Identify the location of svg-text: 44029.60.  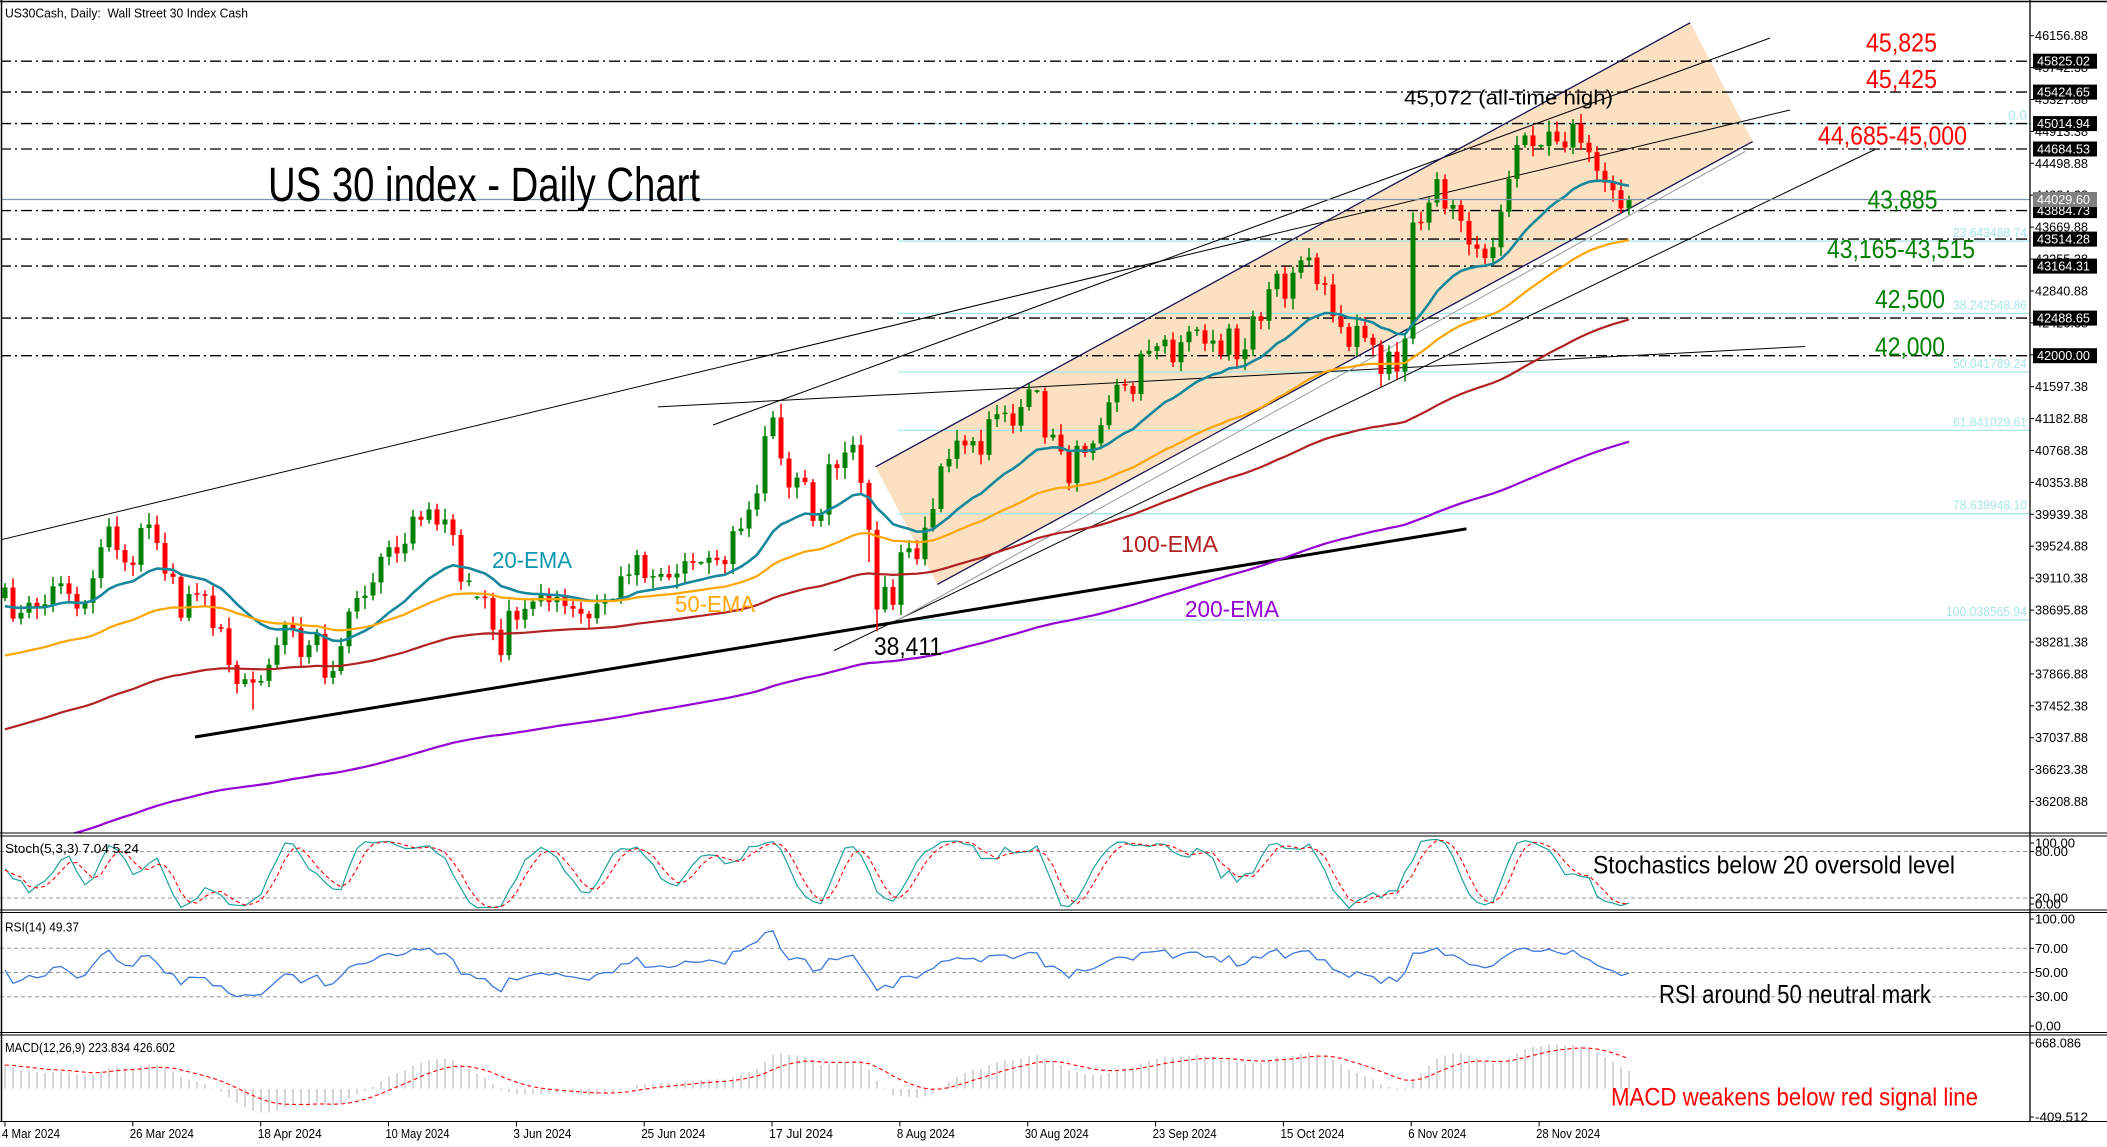
(2063, 200).